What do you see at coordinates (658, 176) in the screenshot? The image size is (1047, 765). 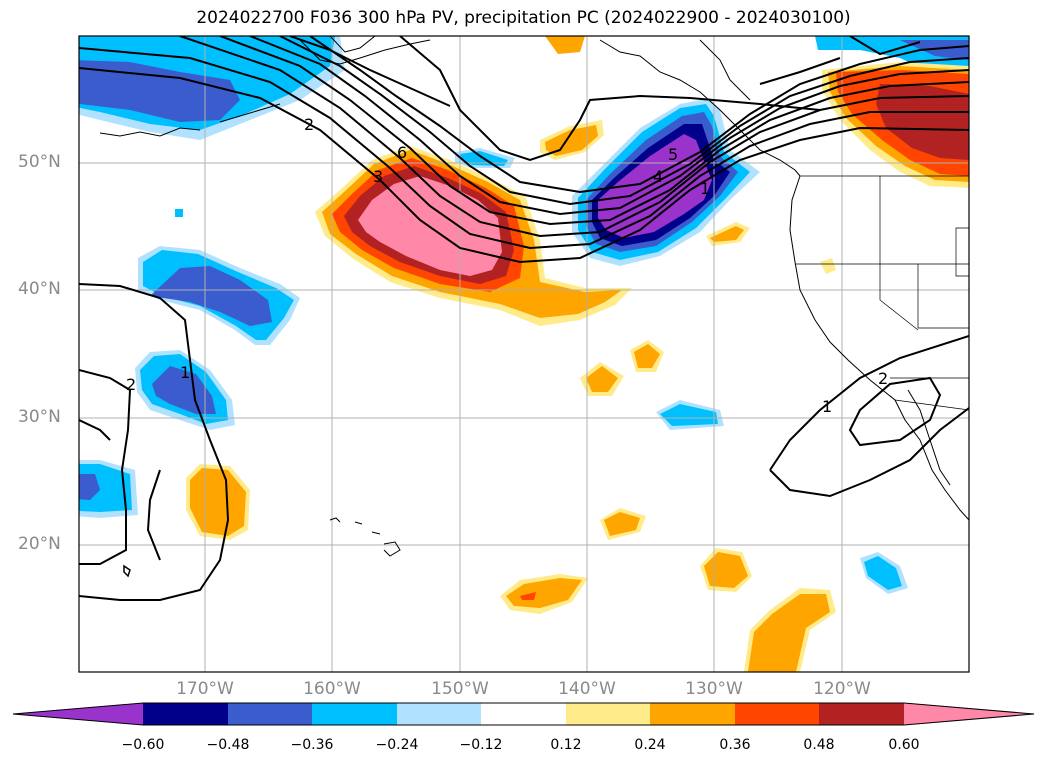 I see `contour-label: 4` at bounding box center [658, 176].